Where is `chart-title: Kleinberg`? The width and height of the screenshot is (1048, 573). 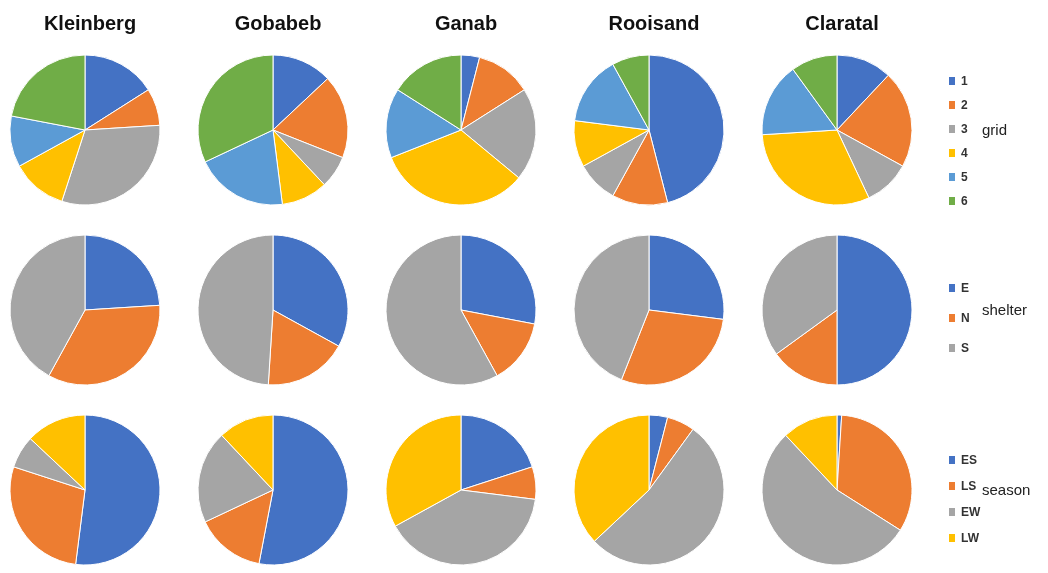 chart-title: Kleinberg is located at coordinates (90, 23).